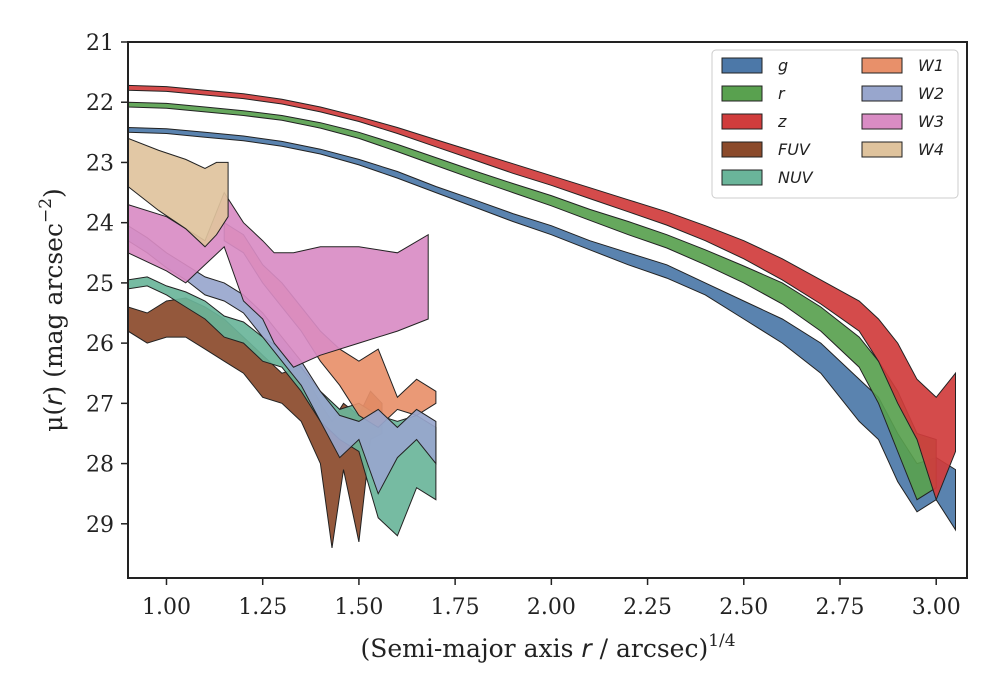  I want to click on legend-label-z: z, so click(782, 121).